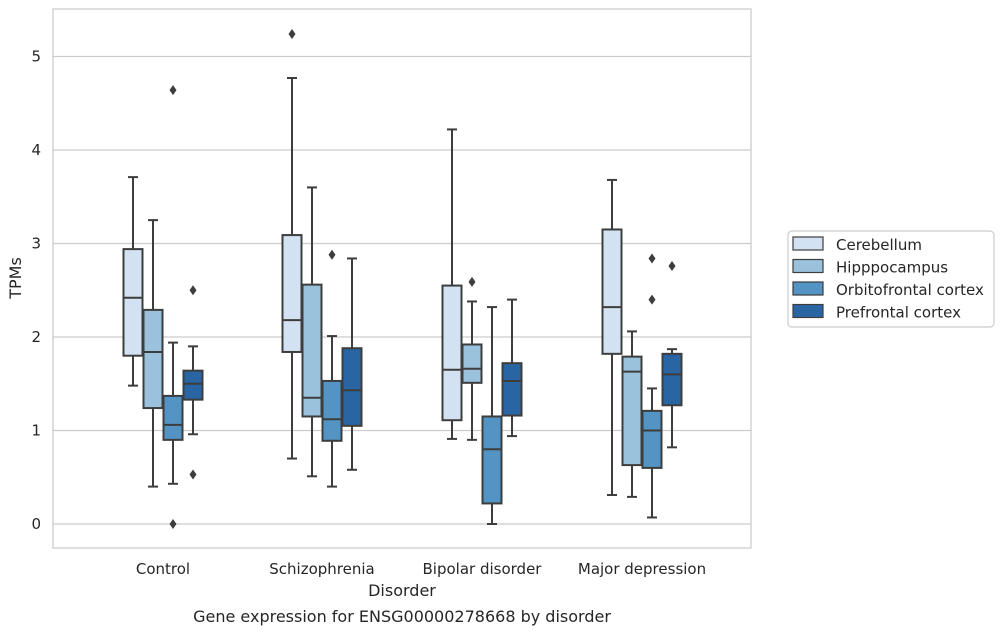  I want to click on y-tick-label: 4, so click(36, 150).